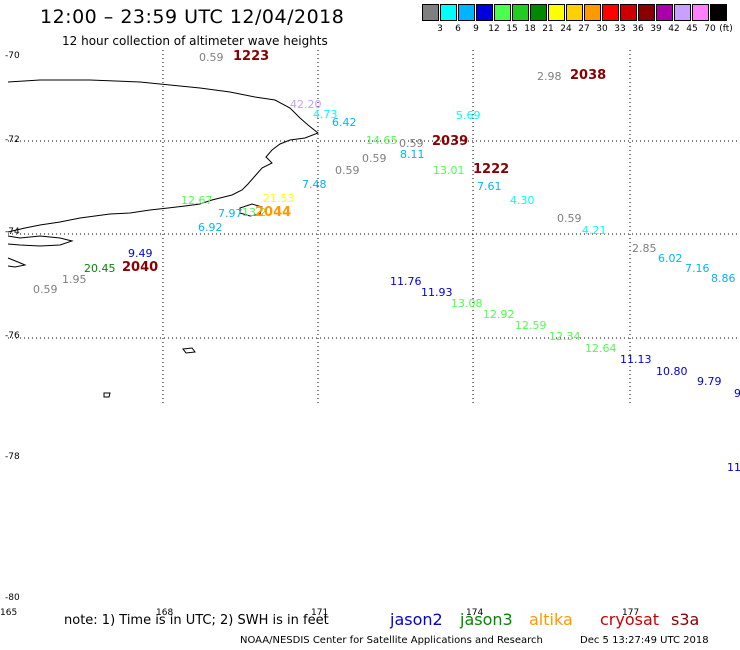 The width and height of the screenshot is (740, 650). Describe the element at coordinates (412, 154) in the screenshot. I see `wave-height-value: 8.11` at that location.